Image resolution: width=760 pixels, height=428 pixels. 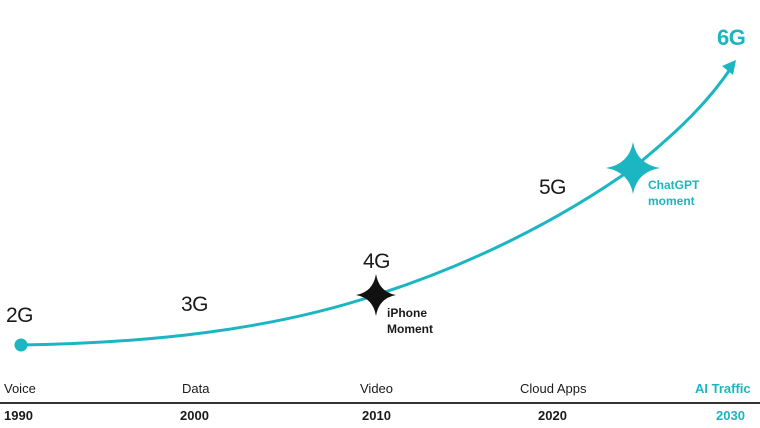 I want to click on year-2010: 2010, so click(x=376, y=415).